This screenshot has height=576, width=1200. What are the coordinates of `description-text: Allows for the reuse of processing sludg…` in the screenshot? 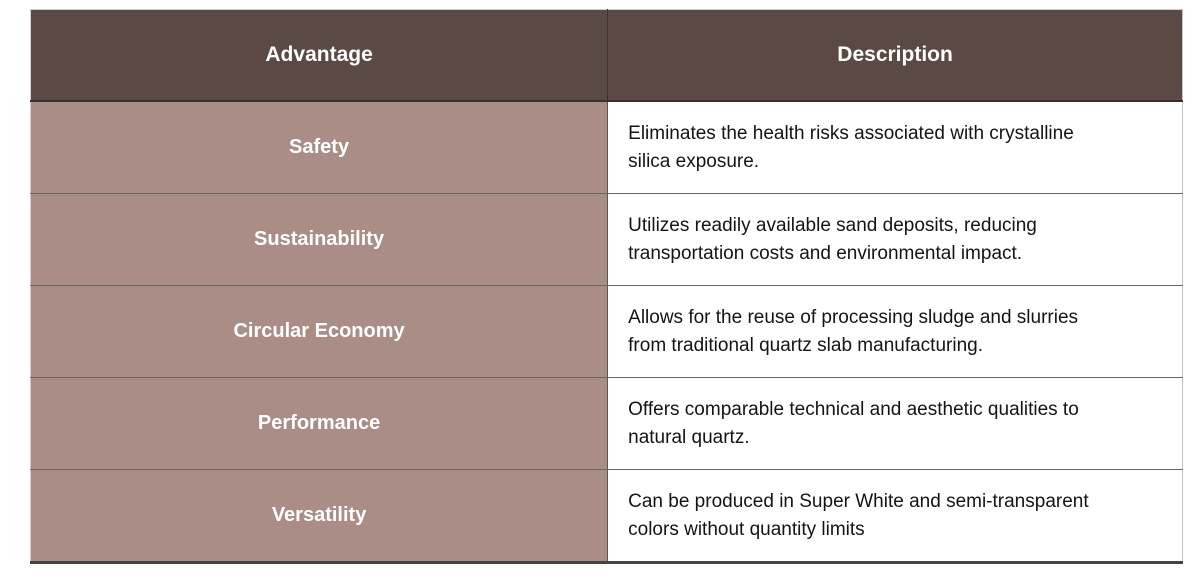 It's located at (853, 331).